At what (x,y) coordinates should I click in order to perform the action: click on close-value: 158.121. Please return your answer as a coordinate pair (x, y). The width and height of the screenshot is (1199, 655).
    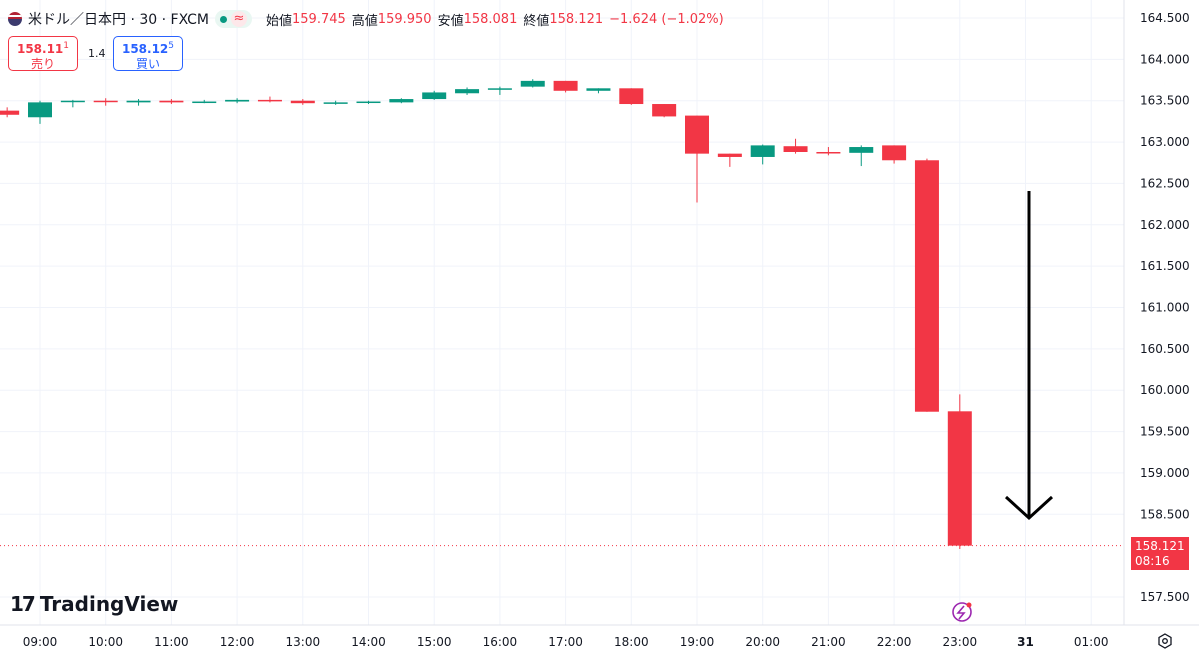
    Looking at the image, I should click on (576, 19).